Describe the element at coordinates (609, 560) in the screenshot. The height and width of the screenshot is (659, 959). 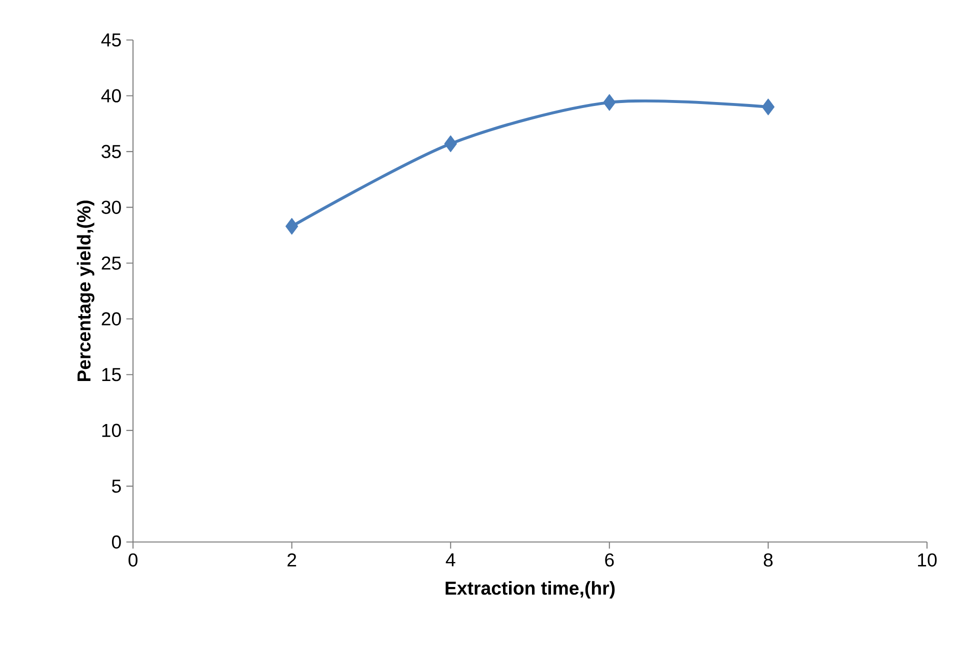
I see `x-tick-label: 6` at that location.